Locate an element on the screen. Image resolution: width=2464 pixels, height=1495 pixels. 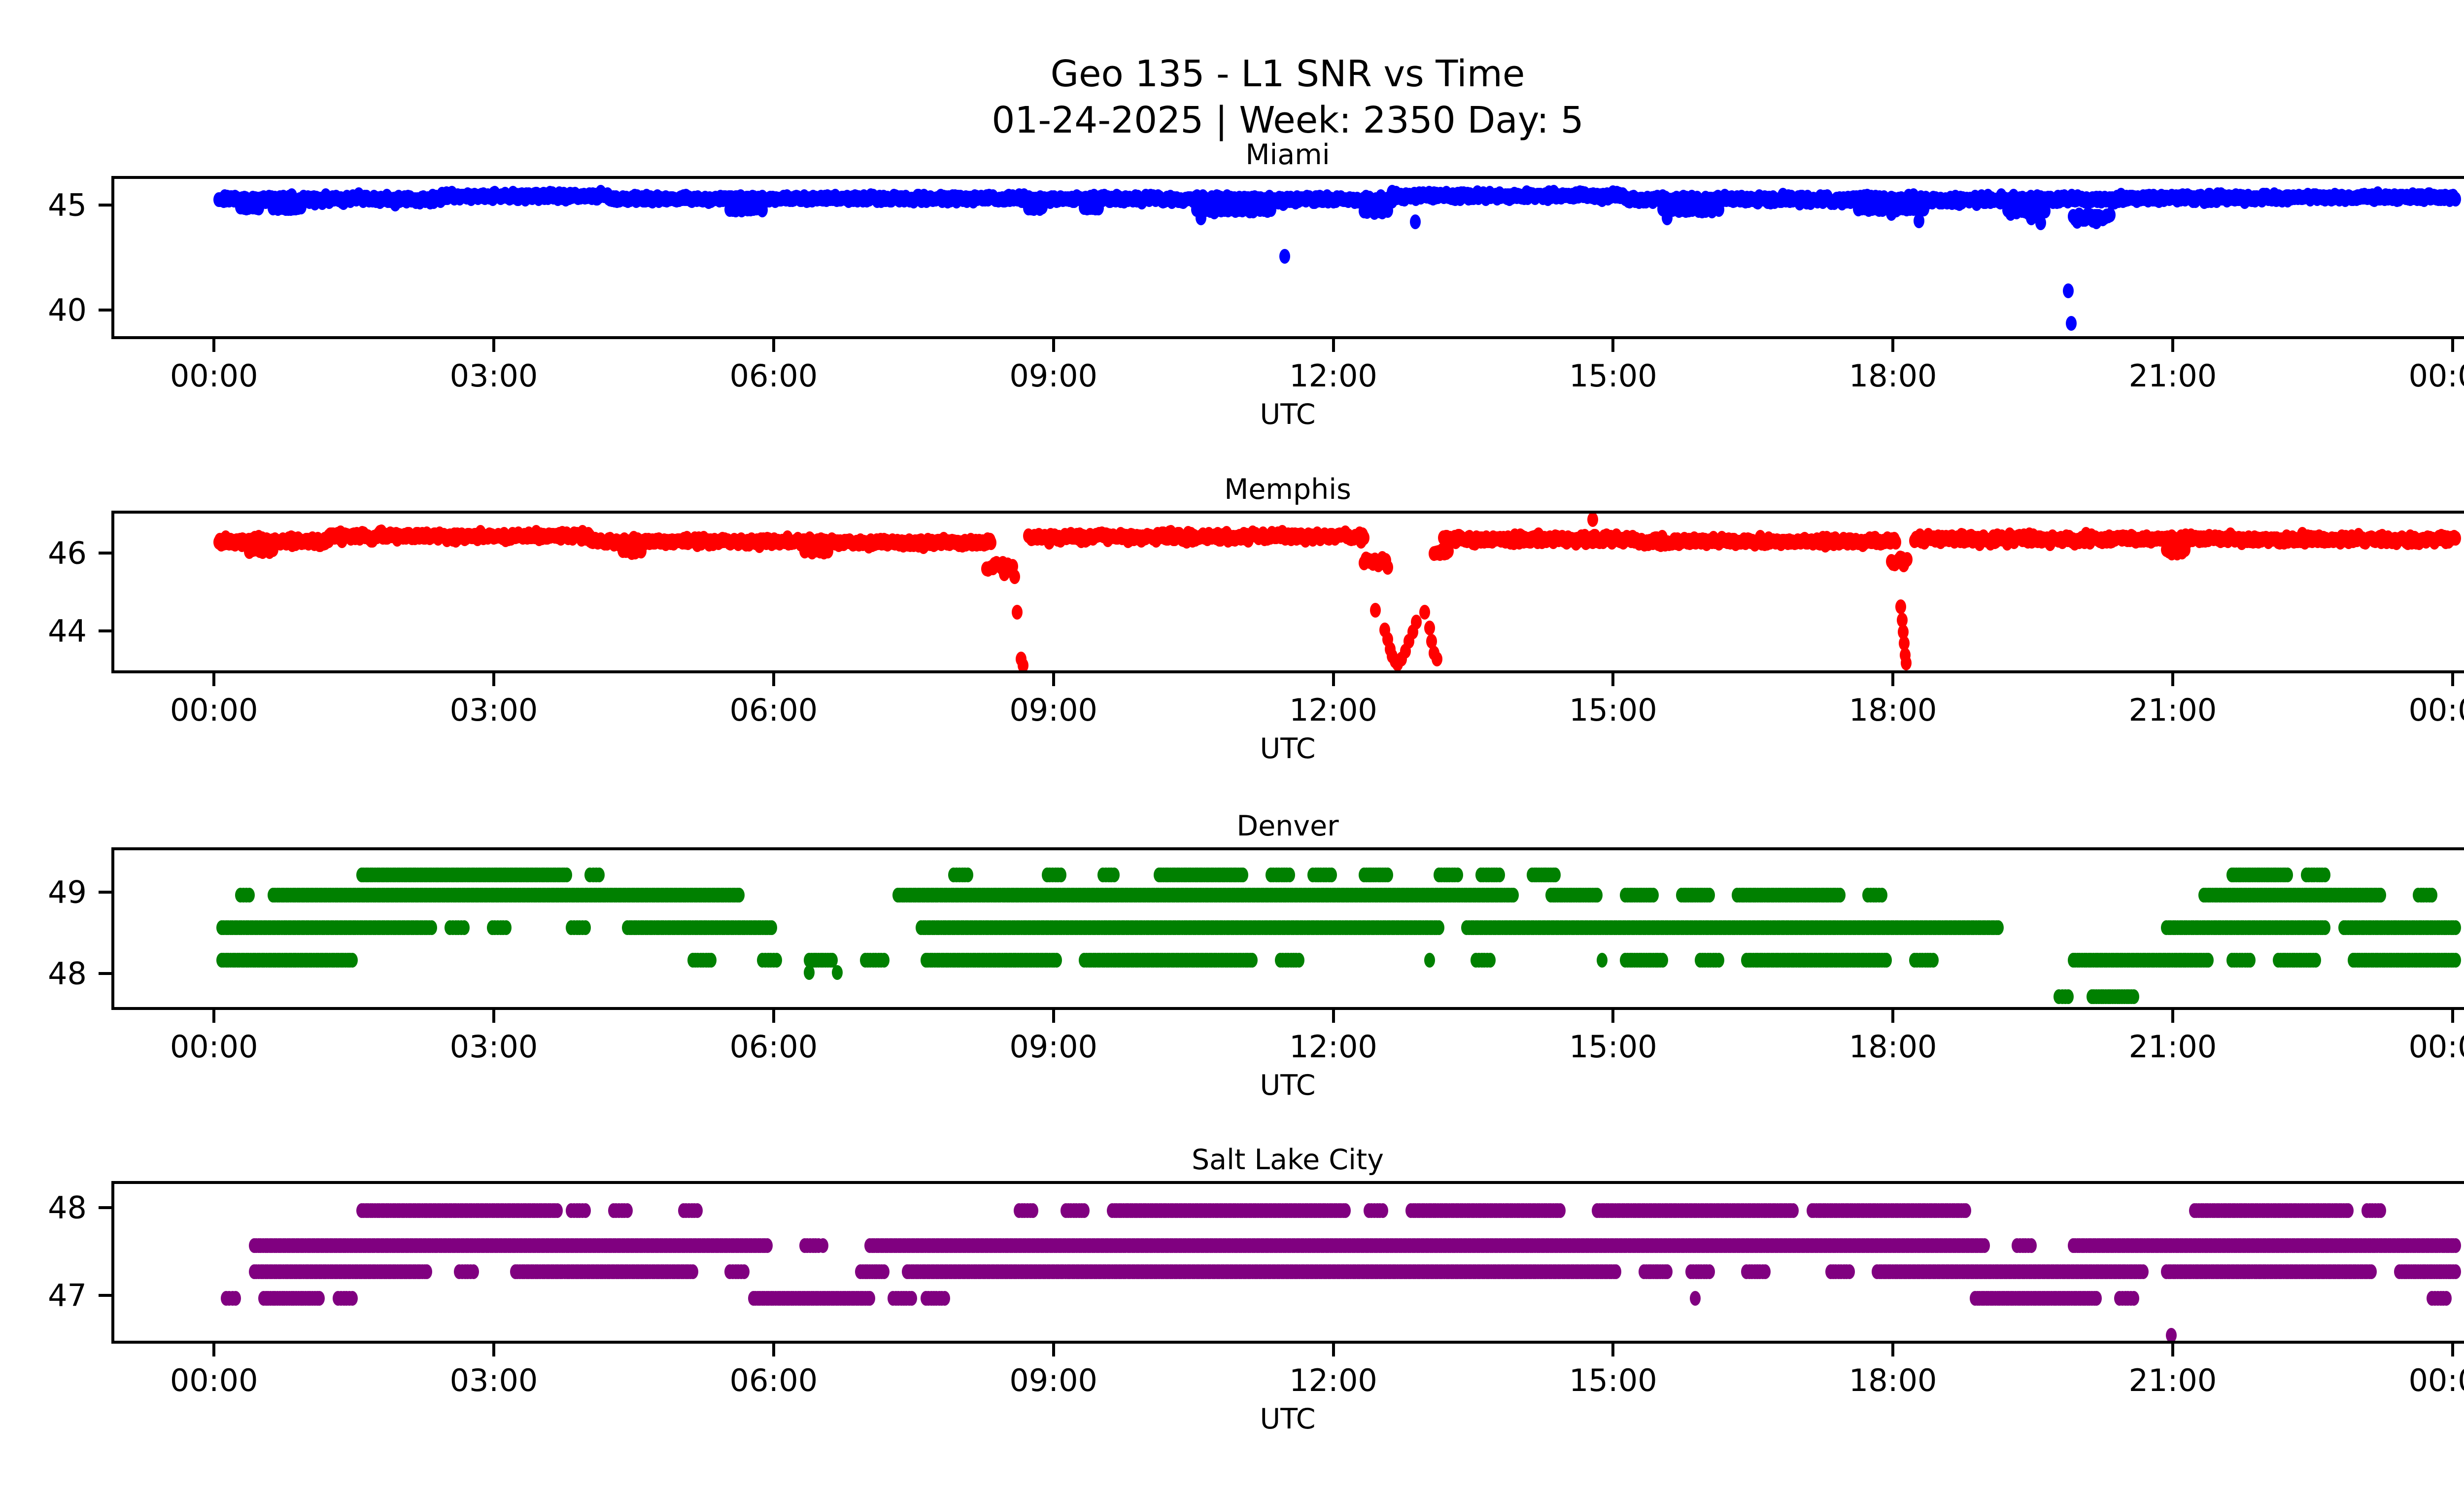
y-tick-label: 44 is located at coordinates (67, 631).